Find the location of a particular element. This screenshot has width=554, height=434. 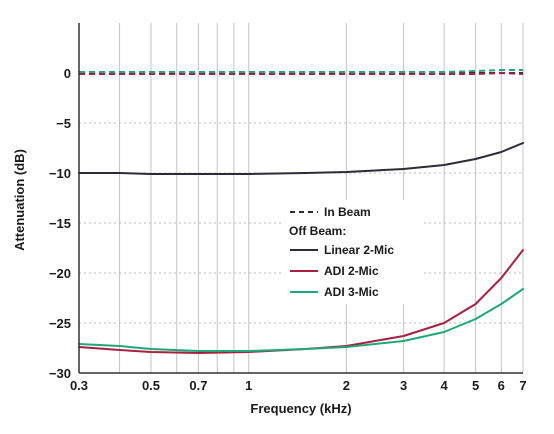

series-line-adi-2-mic-in-beam is located at coordinates (301, 73).